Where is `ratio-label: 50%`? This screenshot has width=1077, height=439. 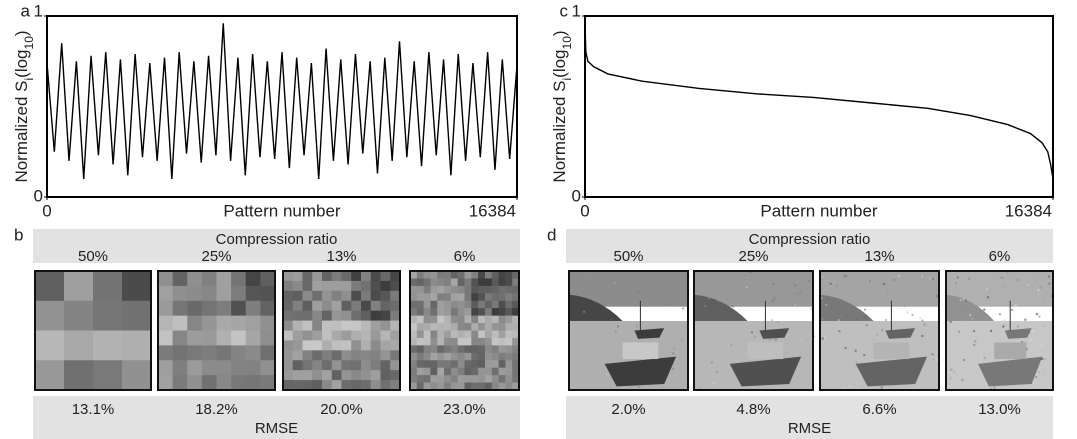 ratio-label: 50% is located at coordinates (93, 256).